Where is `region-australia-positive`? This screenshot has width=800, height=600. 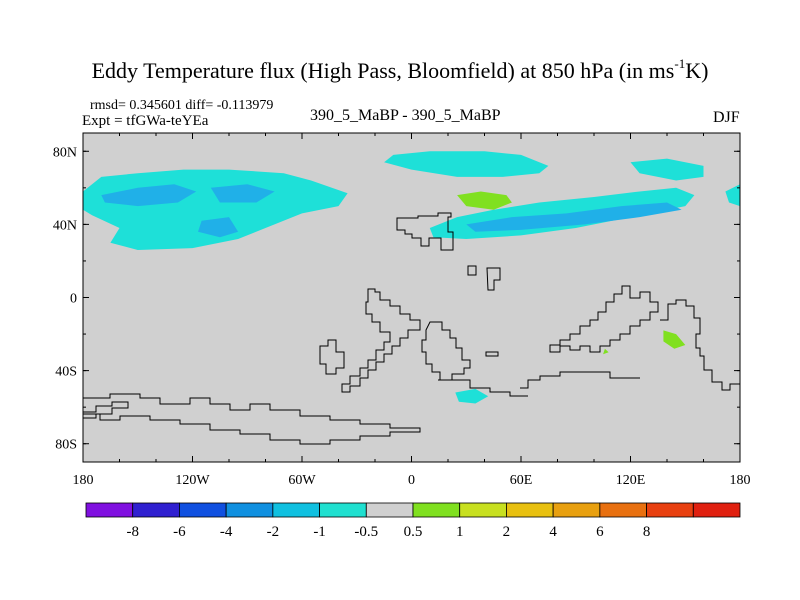
region-australia-positive is located at coordinates (674, 339).